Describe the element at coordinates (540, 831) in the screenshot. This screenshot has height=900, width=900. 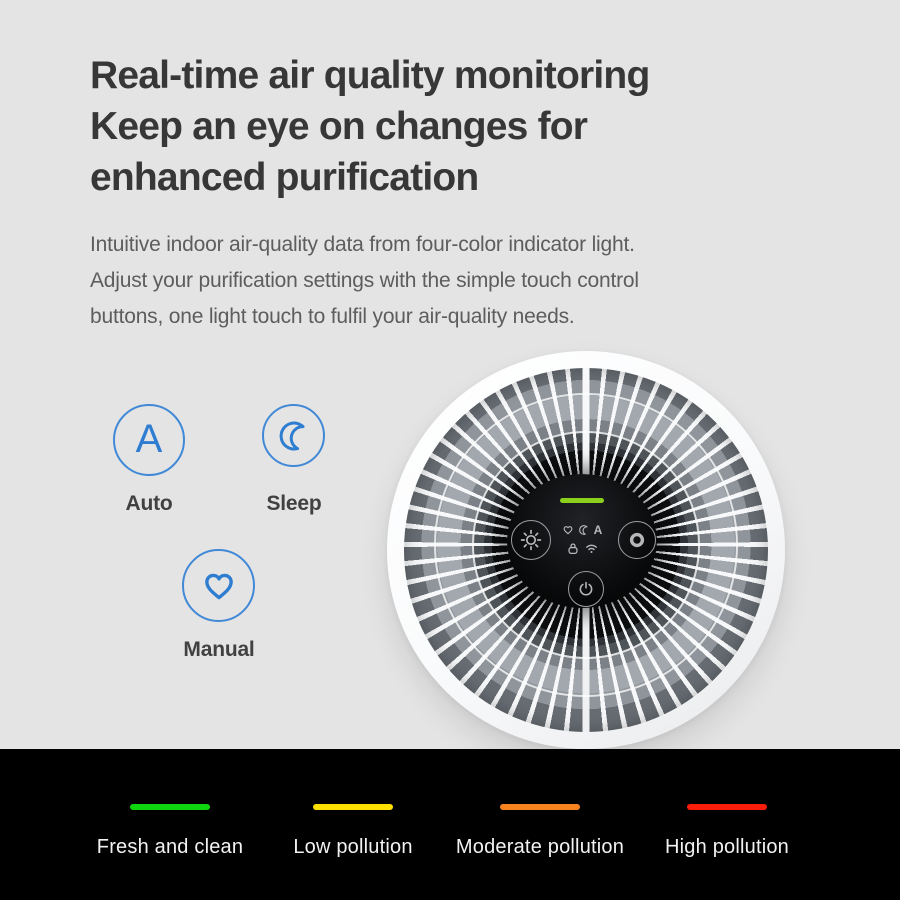
I see `legend-item-moderate: Moderate pollution` at that location.